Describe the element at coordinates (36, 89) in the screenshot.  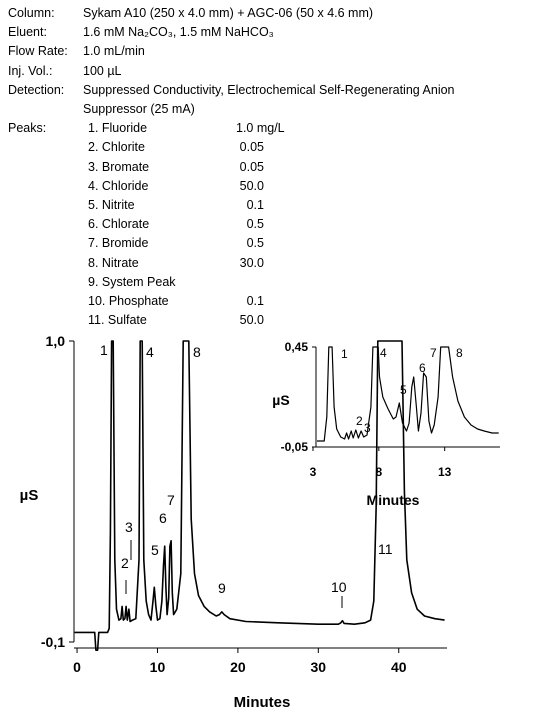
I see `detection-label: Detection:` at that location.